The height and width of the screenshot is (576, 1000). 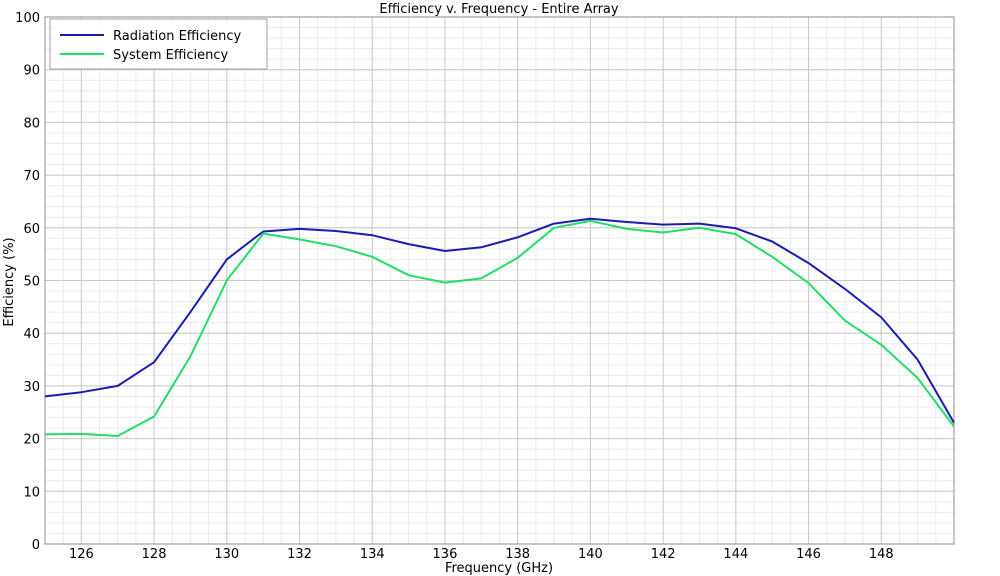 I want to click on x-axis-title: Frequency (GHz), so click(x=499, y=568).